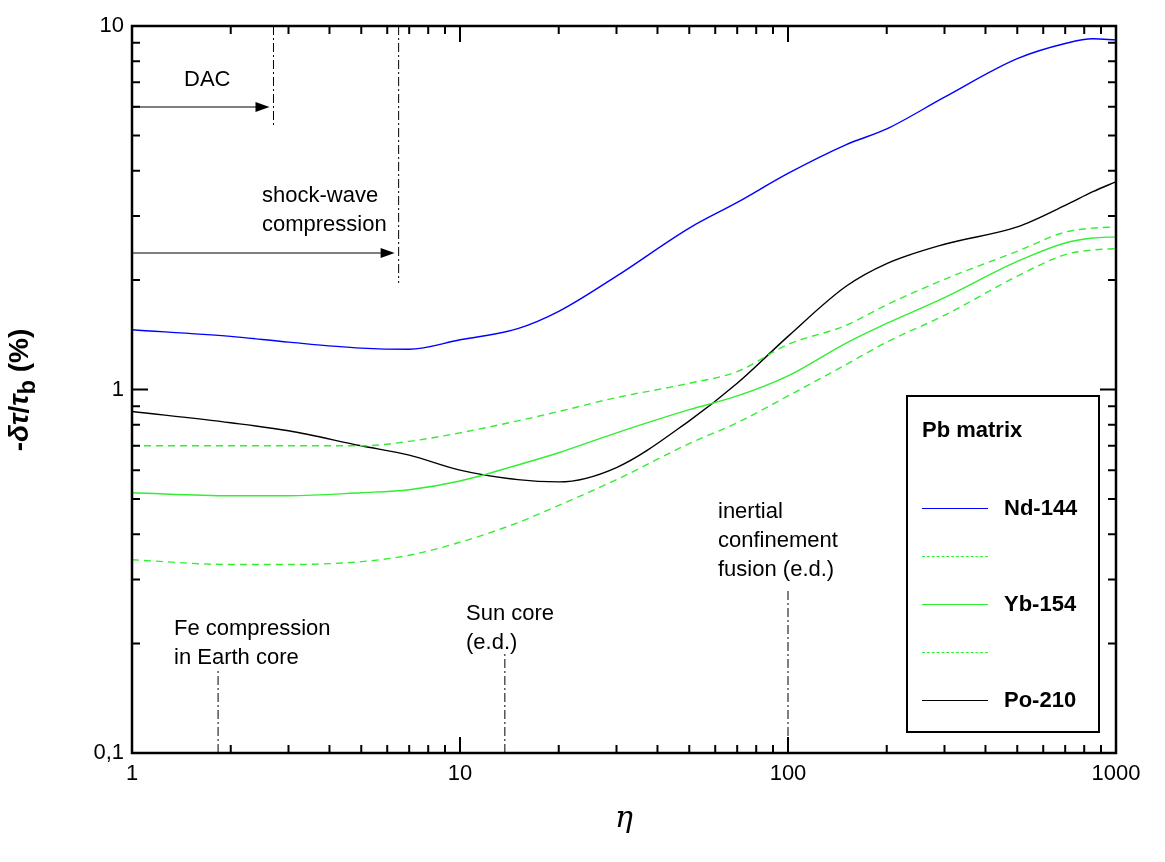 The image size is (1165, 862). Describe the element at coordinates (1116, 773) in the screenshot. I see `x-tick-label: 1000` at that location.